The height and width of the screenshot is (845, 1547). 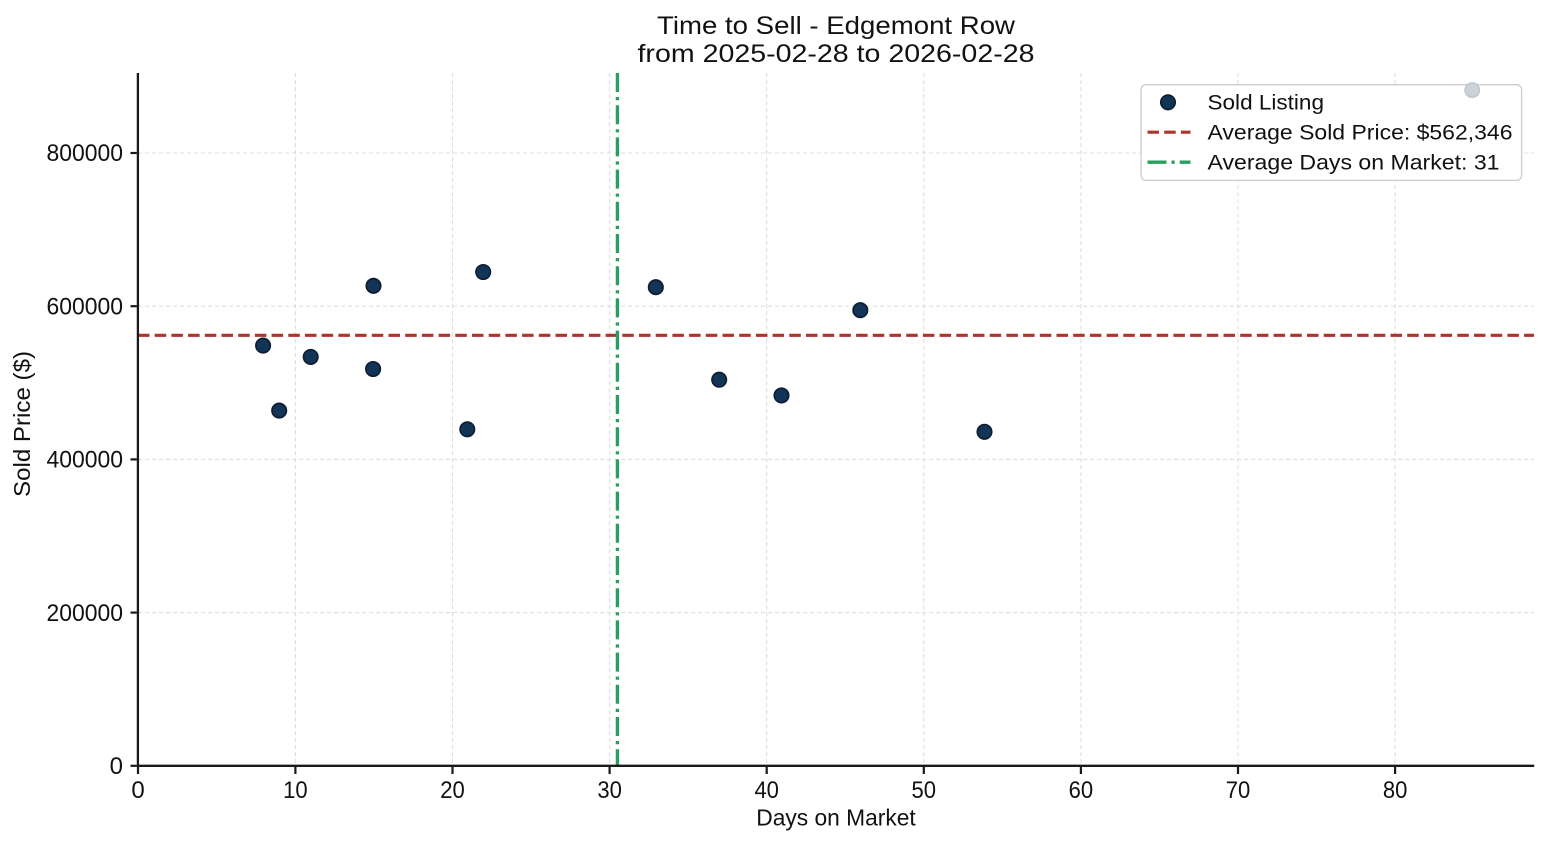 What do you see at coordinates (836, 818) in the screenshot?
I see `svg-text: Days on Market` at bounding box center [836, 818].